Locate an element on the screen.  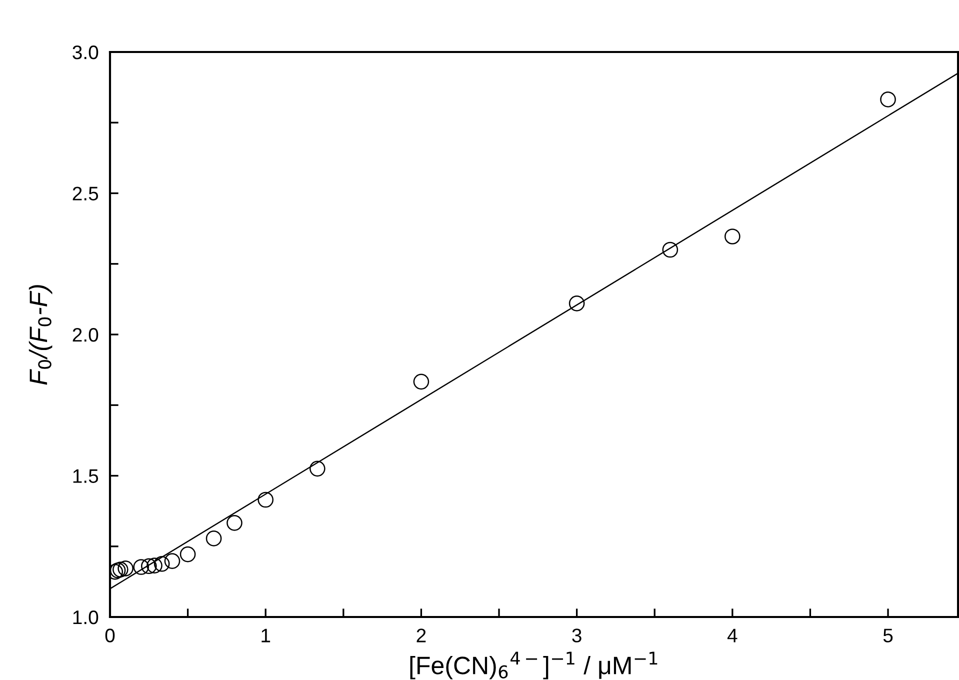
y-tick-label: 3.0 is located at coordinates (85, 52).